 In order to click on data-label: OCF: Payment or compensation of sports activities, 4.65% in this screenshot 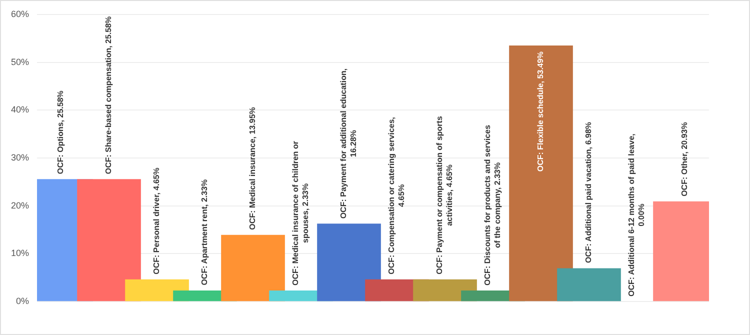, I will do `click(444, 195)`.